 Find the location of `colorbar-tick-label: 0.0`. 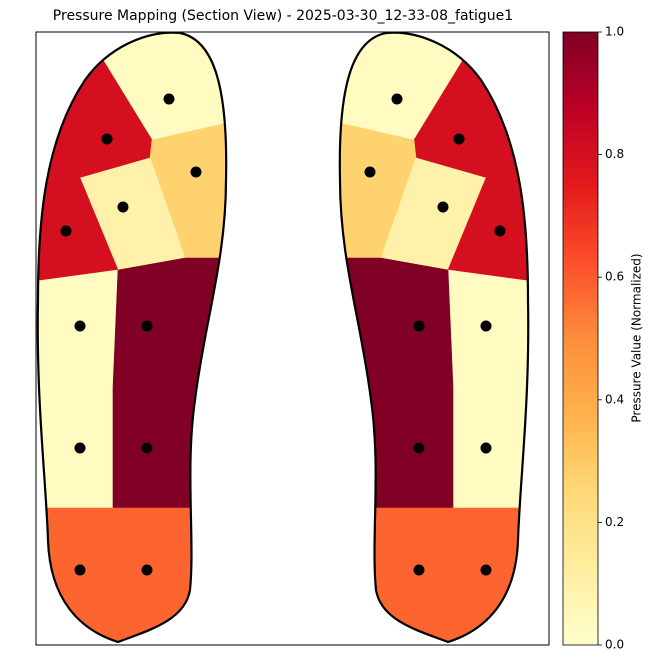

colorbar-tick-label: 0.0 is located at coordinates (614, 645).